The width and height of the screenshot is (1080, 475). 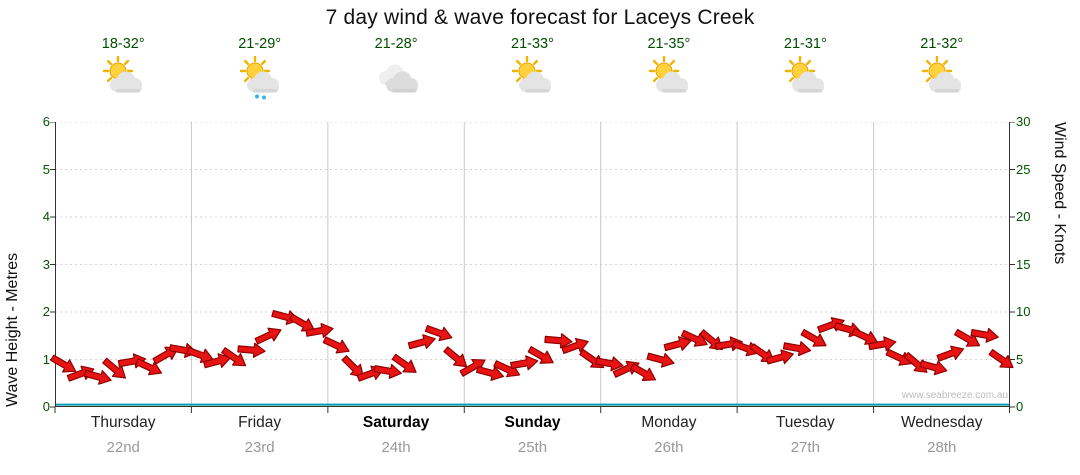 I want to click on day-column-wednesday: 21-32°, so click(x=942, y=68).